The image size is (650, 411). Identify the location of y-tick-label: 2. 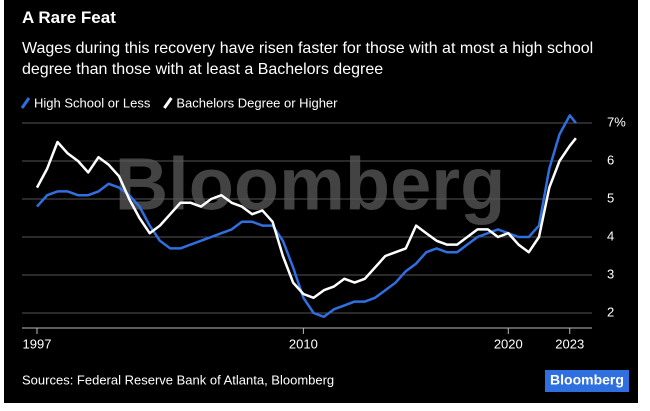
(610, 311).